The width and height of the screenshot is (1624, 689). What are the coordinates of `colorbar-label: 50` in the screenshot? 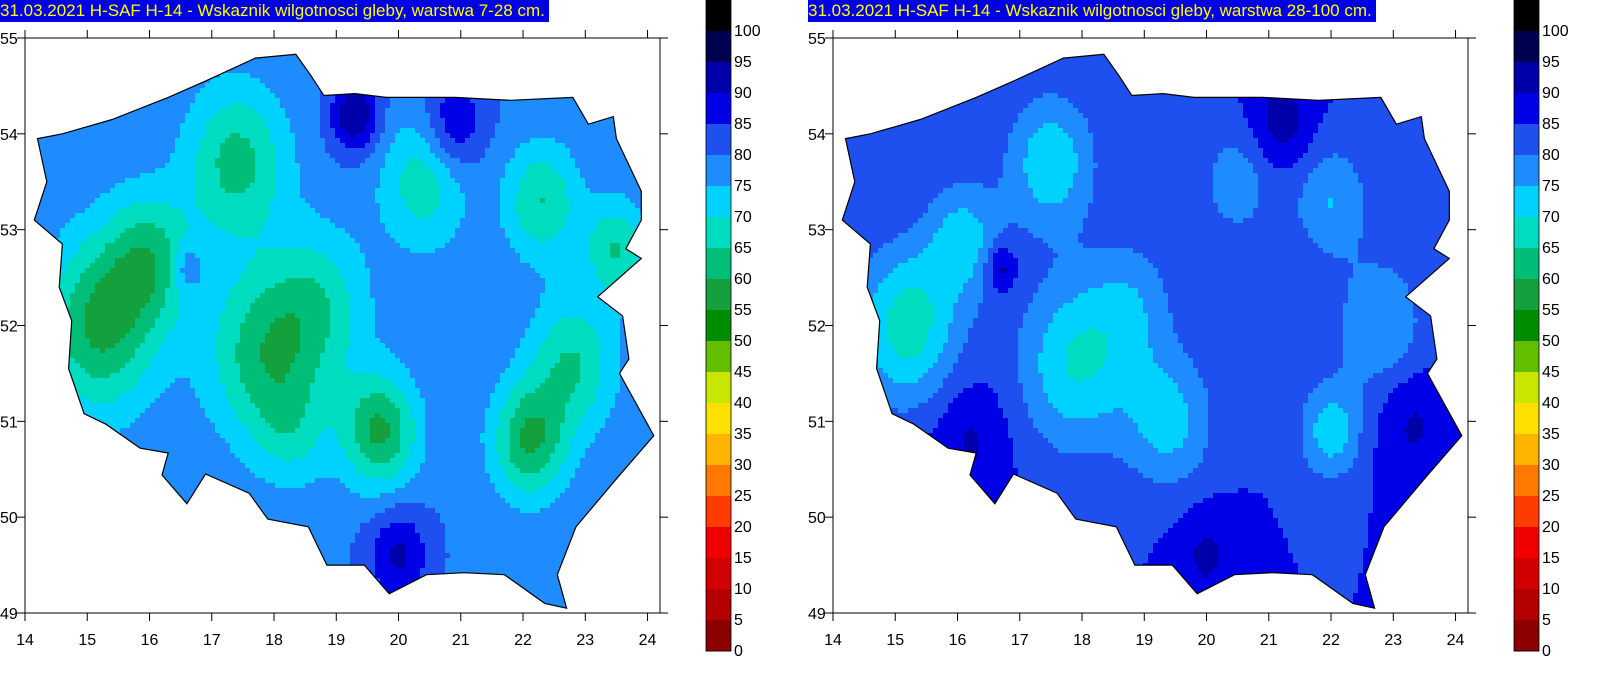 It's located at (743, 341).